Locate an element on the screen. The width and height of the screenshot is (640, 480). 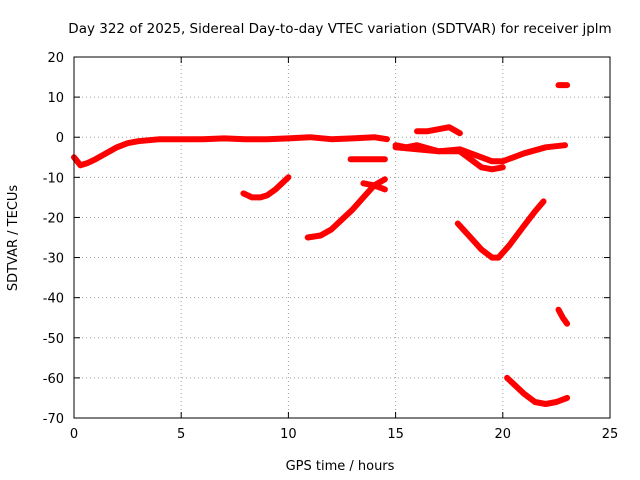
x-tick-label: 20 is located at coordinates (503, 434).